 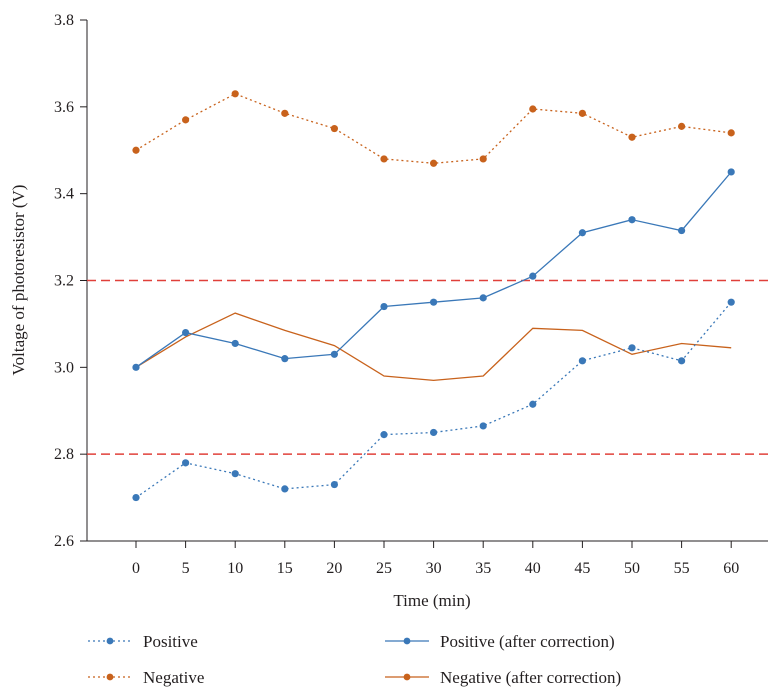 I want to click on y-tick-label: 3.4, so click(x=64, y=194).